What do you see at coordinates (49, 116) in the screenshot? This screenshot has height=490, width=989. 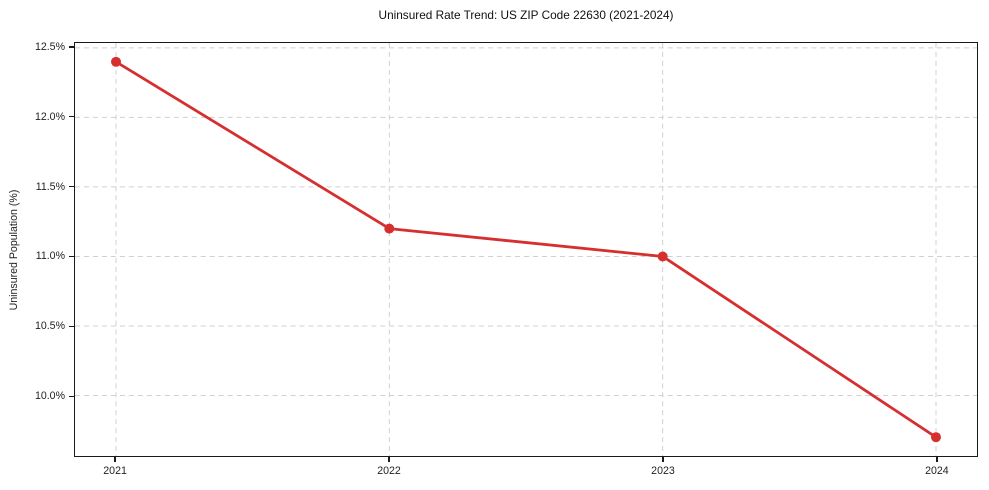 I see `y-tick-label: 12.0%` at bounding box center [49, 116].